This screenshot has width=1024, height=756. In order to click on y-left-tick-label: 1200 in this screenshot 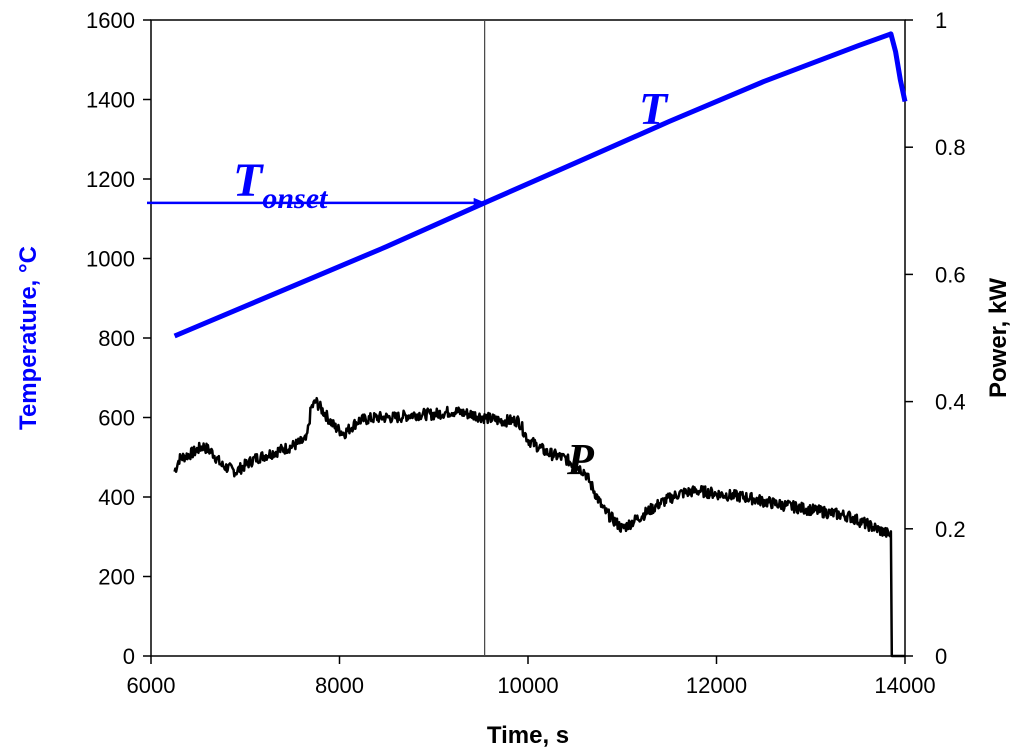, I will do `click(110, 179)`.